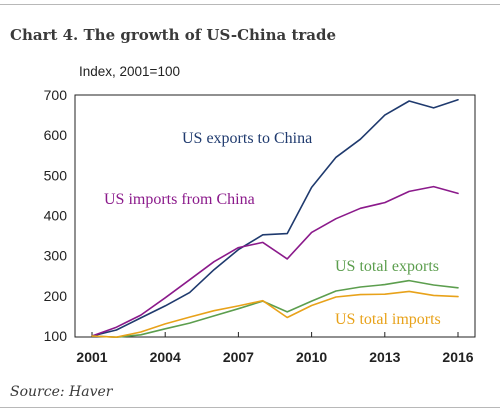 This screenshot has height=418, width=500. I want to click on y-tick-label: 400, so click(56, 216).